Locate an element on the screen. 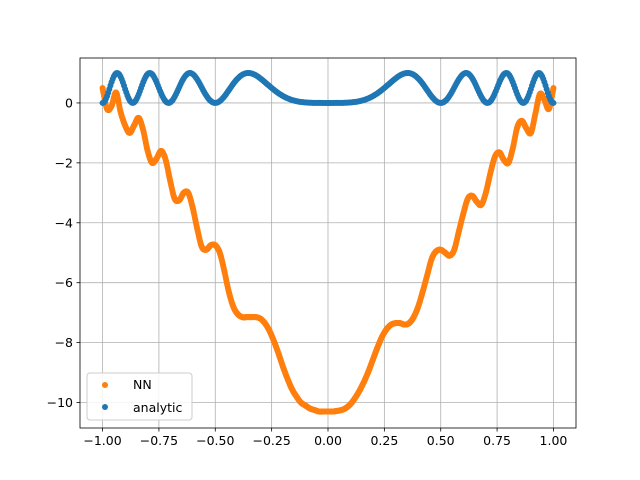  x-tick-label: −0.50 is located at coordinates (215, 440).